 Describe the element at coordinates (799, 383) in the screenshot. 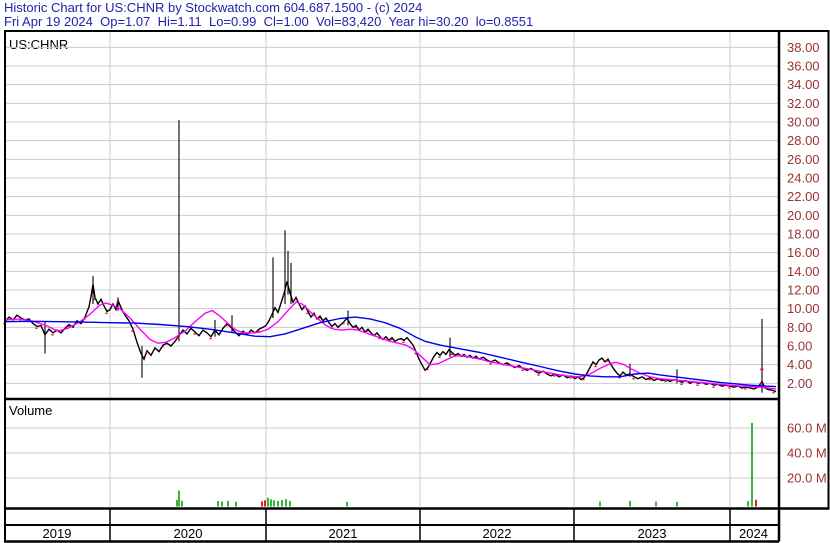

I see `price-axis-label: 2.00` at that location.